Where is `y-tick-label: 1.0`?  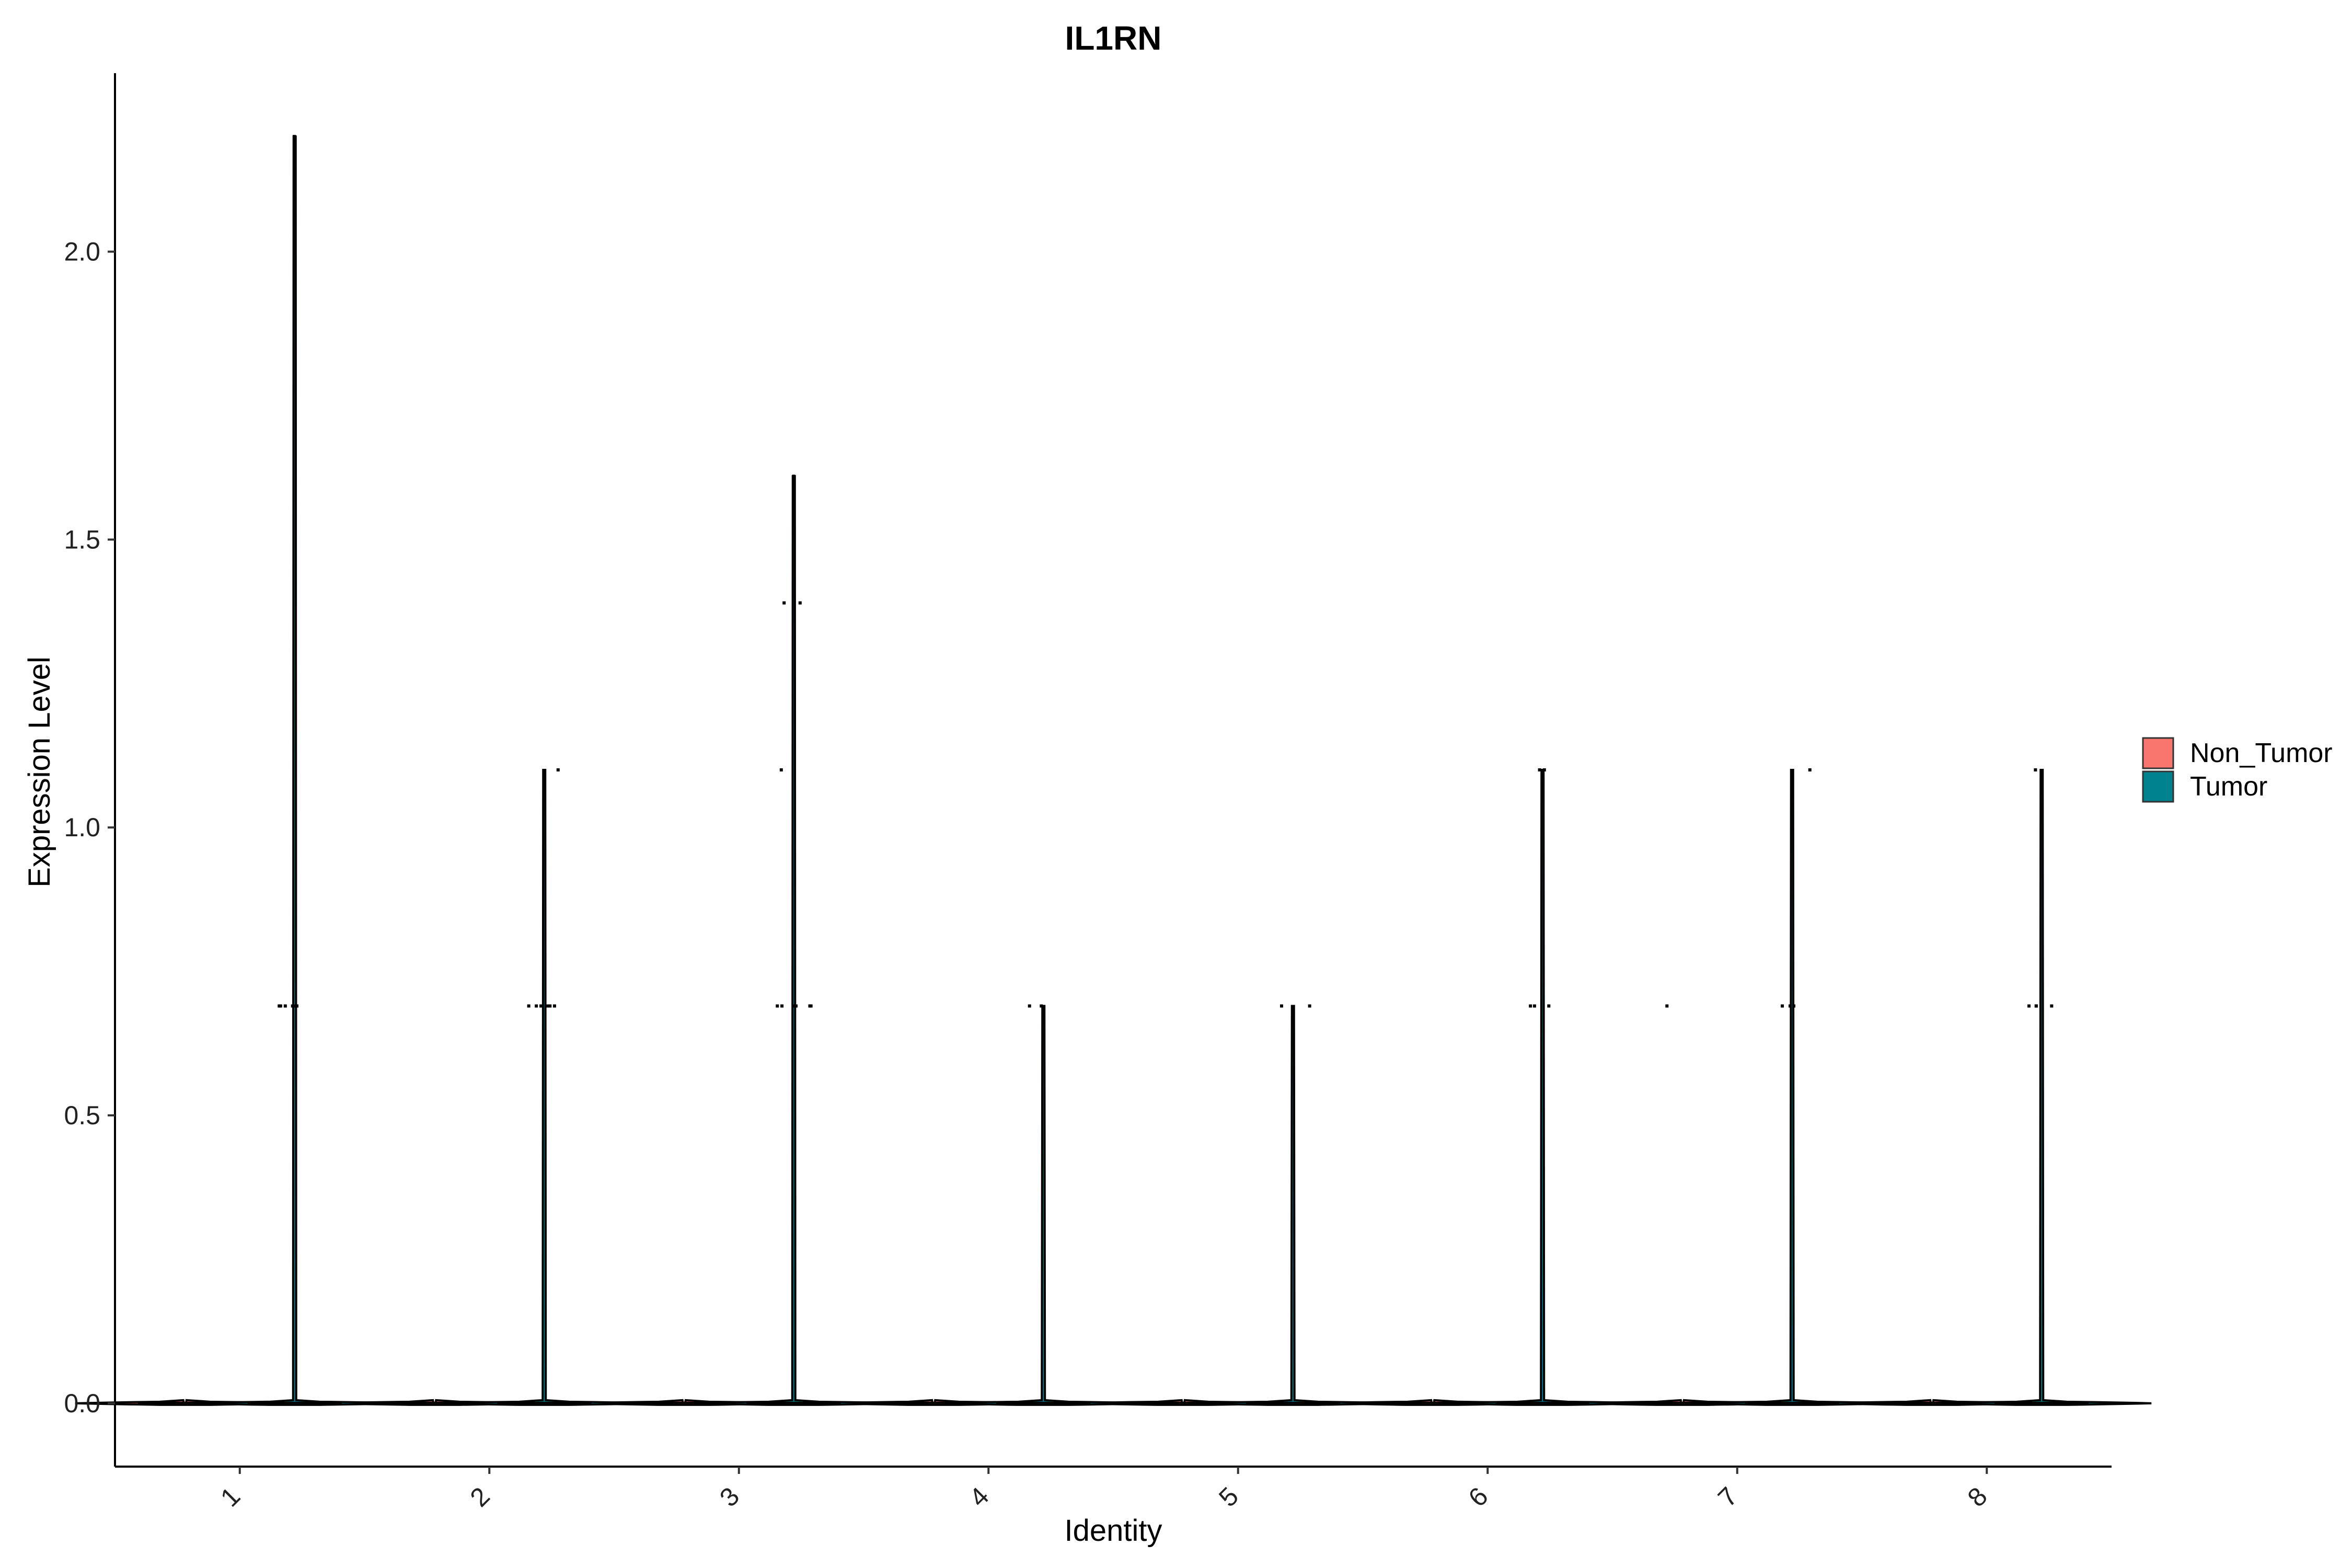
y-tick-label: 1.0 is located at coordinates (82, 827).